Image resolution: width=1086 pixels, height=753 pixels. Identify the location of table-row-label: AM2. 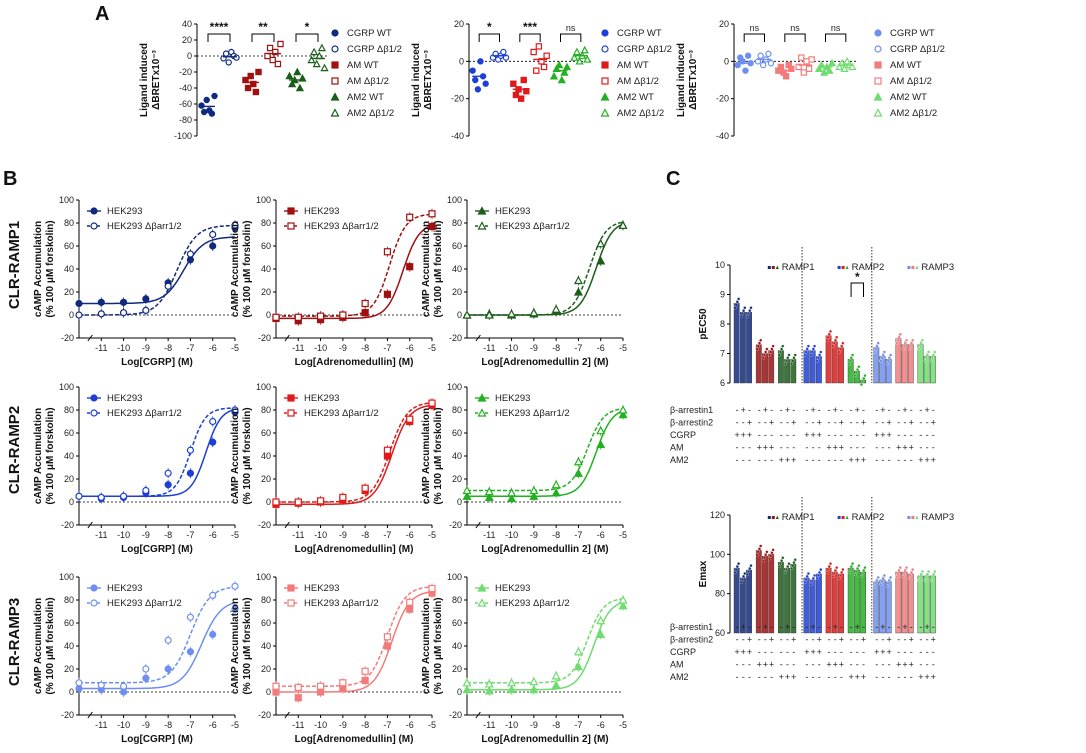
(679, 460).